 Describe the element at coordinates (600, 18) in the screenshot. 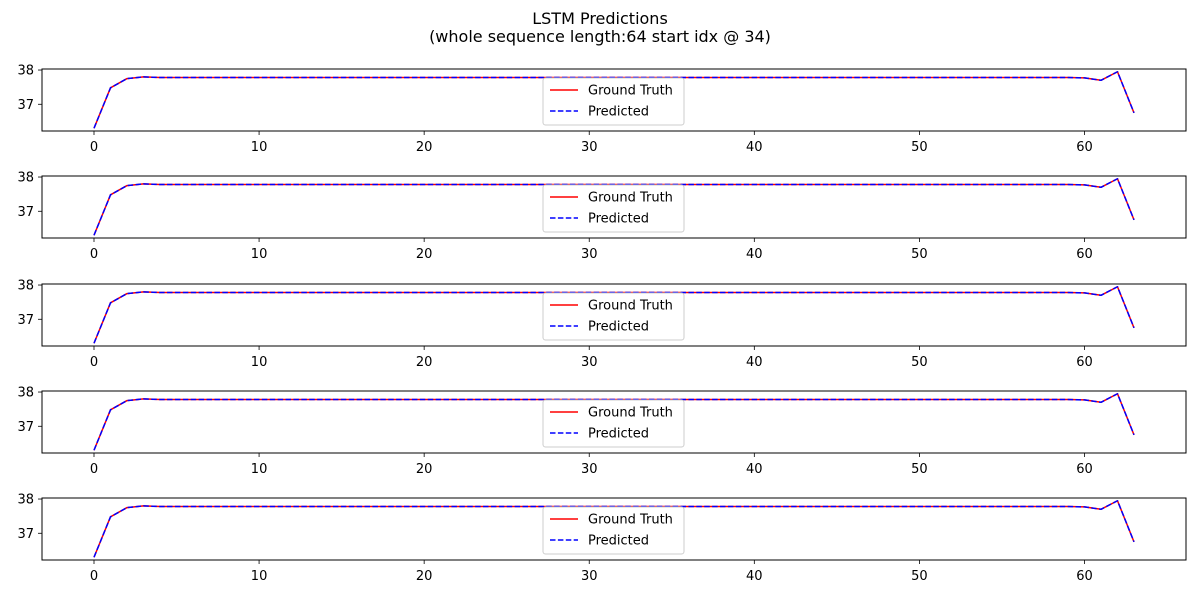

I see `figure-title-line1: LSTM Predictions` at that location.